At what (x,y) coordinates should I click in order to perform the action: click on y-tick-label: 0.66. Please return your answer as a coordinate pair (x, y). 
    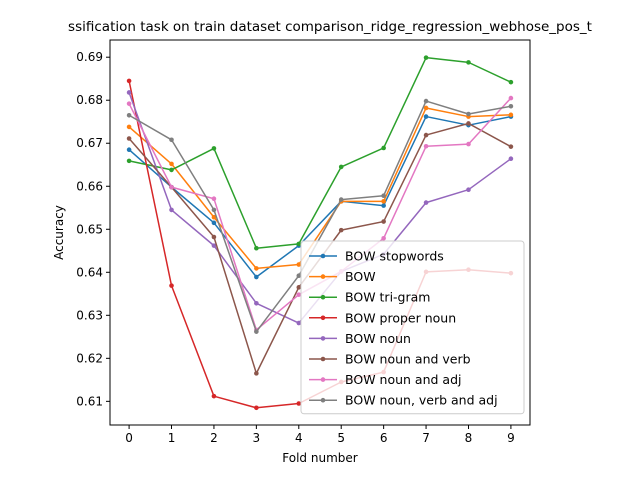
    Looking at the image, I should click on (89, 186).